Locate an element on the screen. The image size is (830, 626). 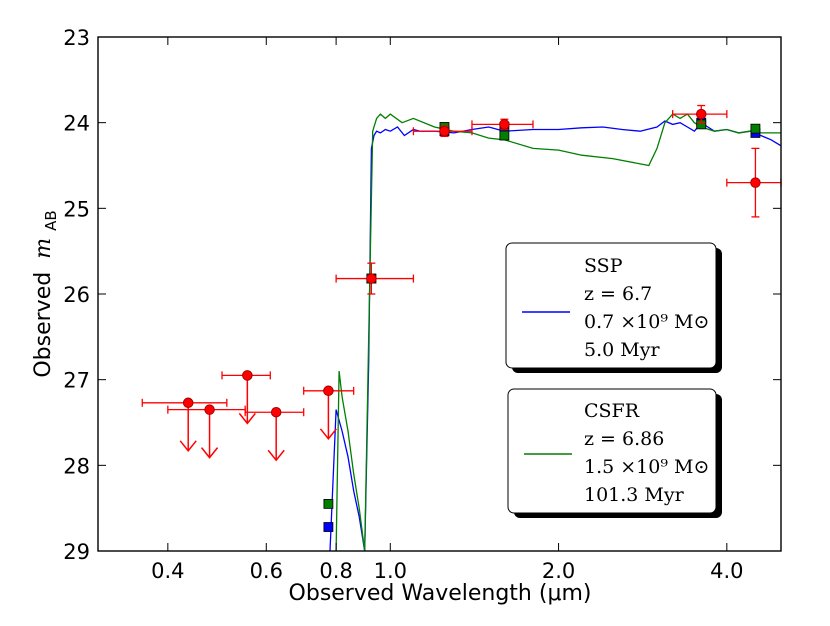
legend-ssp-line-1: SSP is located at coordinates (603, 266).